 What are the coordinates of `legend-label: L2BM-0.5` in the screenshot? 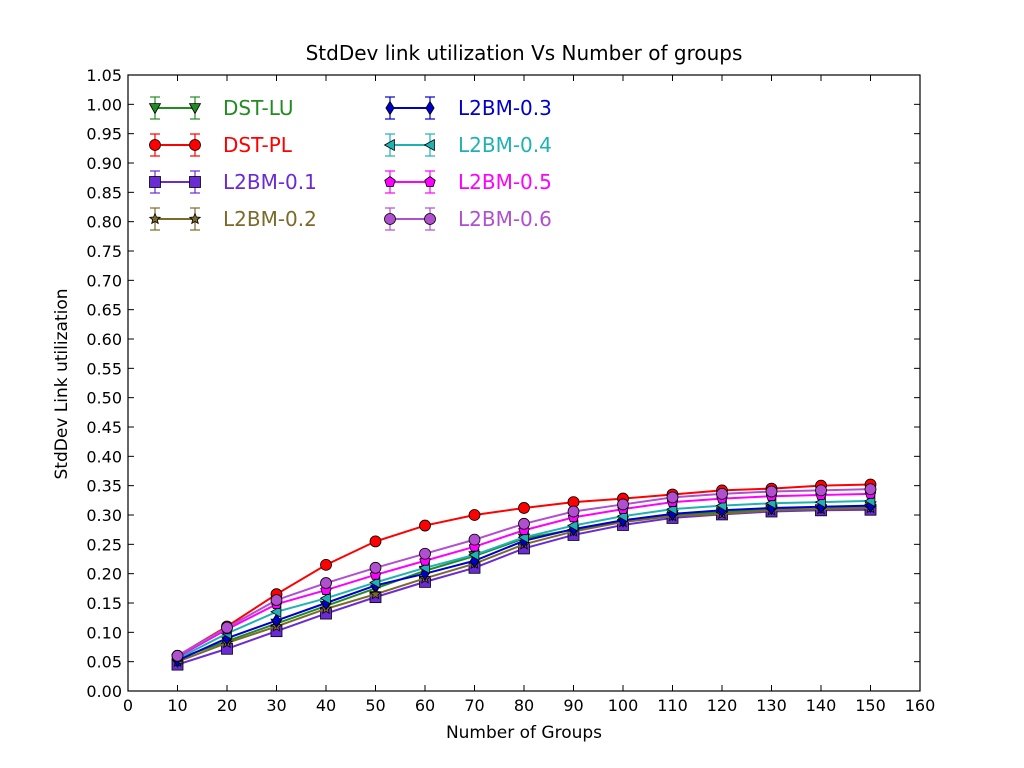 It's located at (505, 182).